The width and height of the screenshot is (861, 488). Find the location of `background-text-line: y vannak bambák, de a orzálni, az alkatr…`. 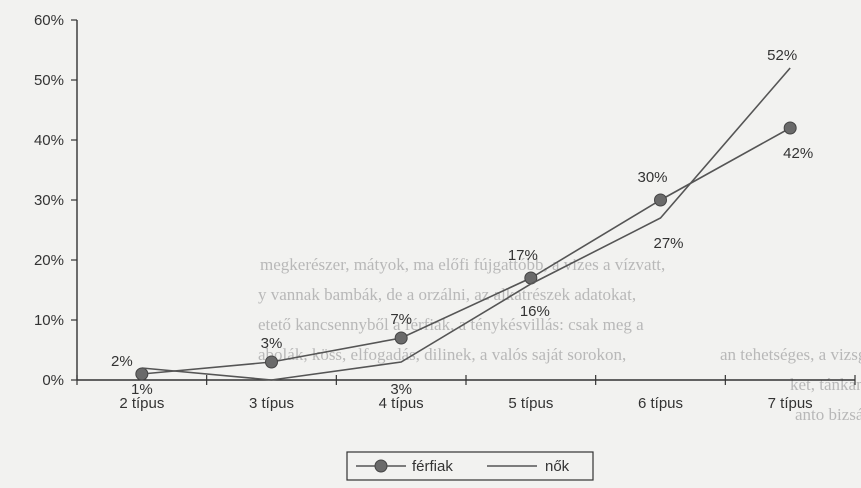

background-text-line: y vannak bambák, de a orzálni, az alkatr… is located at coordinates (447, 294).